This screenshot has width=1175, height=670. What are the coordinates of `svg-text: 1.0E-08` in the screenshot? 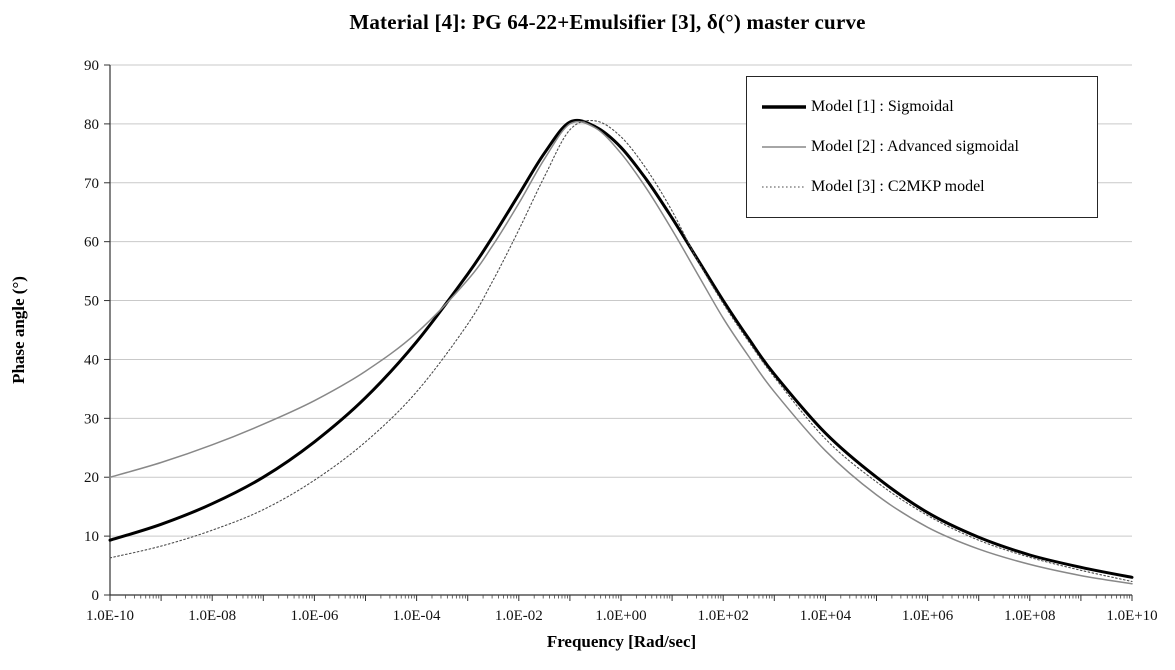 It's located at (212, 616).